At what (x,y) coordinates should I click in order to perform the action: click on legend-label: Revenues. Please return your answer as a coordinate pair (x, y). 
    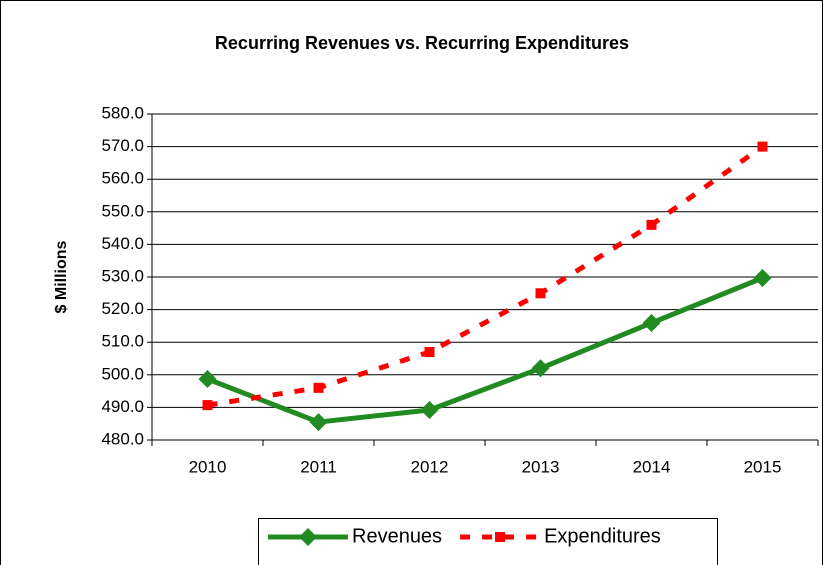
    Looking at the image, I should click on (397, 536).